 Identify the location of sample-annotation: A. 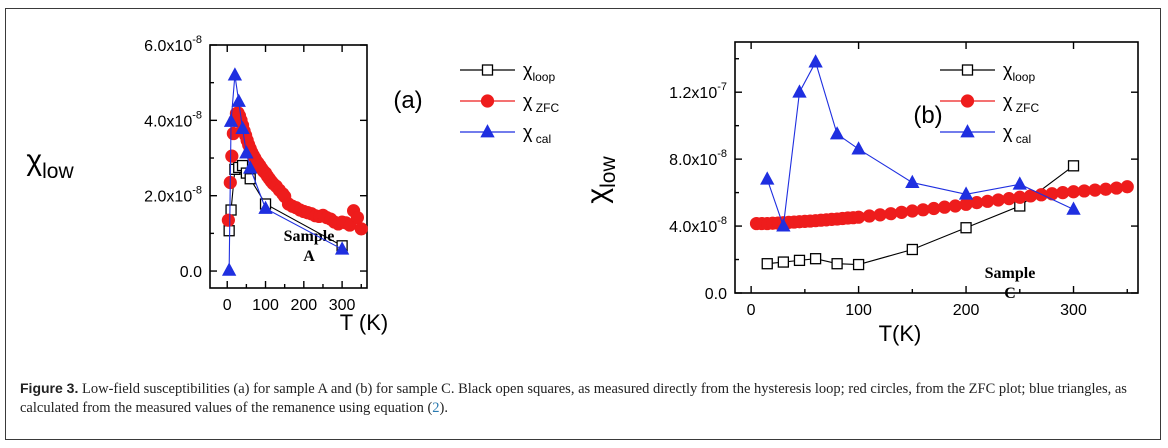
(309, 256).